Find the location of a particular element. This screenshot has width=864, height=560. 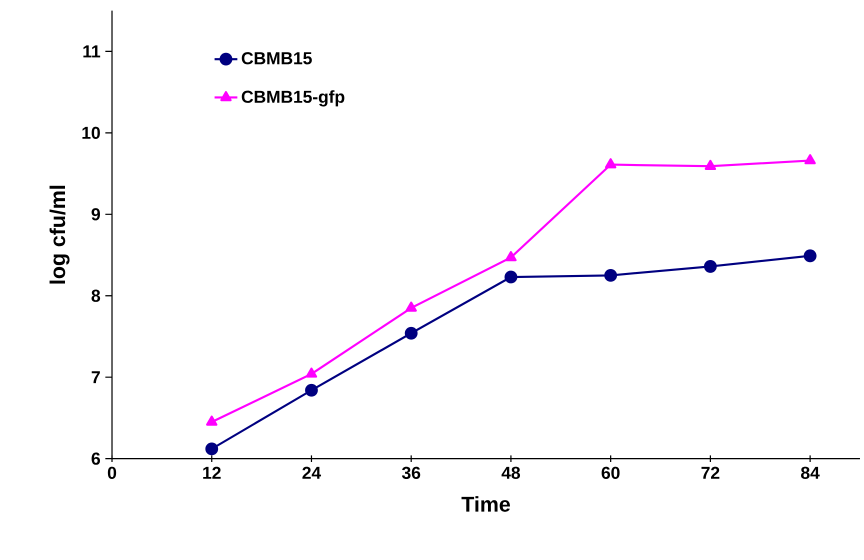

x-tick-label: 36 is located at coordinates (411, 472).